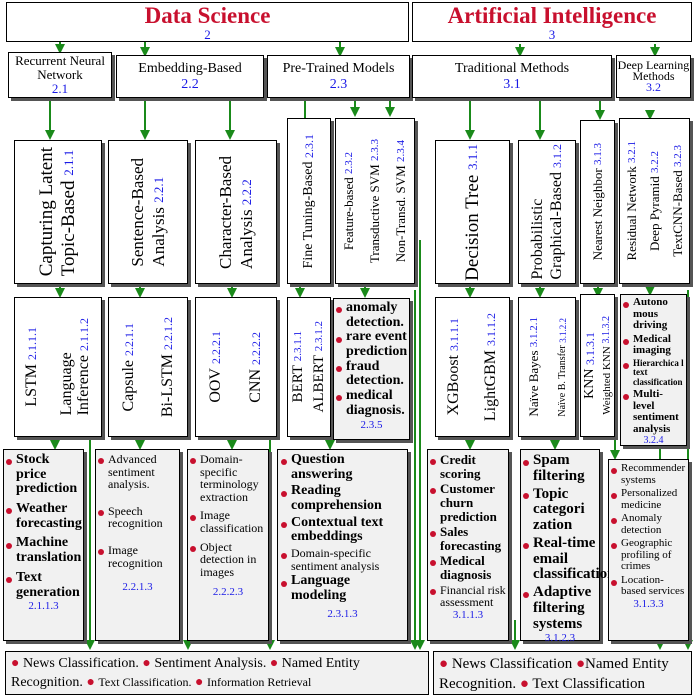  Describe the element at coordinates (648, 474) in the screenshot. I see `trad3-app-item: Recommender systems` at that location.